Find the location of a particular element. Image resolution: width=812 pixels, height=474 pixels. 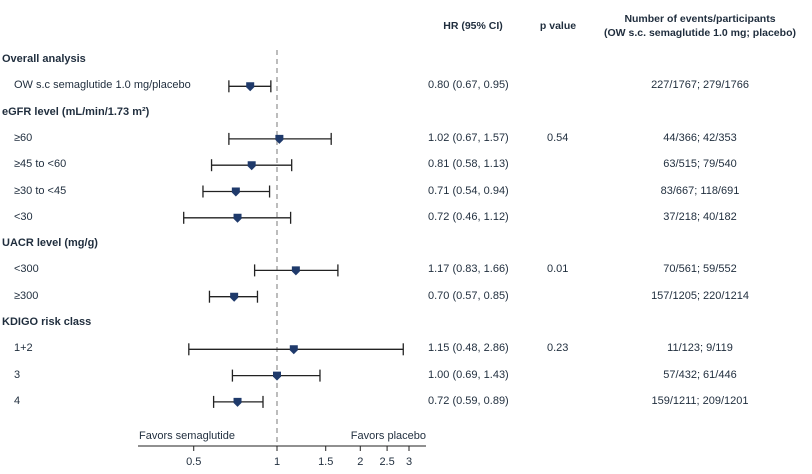

hr-value: 1.02 (0.67, 1.57) is located at coordinates (468, 137).